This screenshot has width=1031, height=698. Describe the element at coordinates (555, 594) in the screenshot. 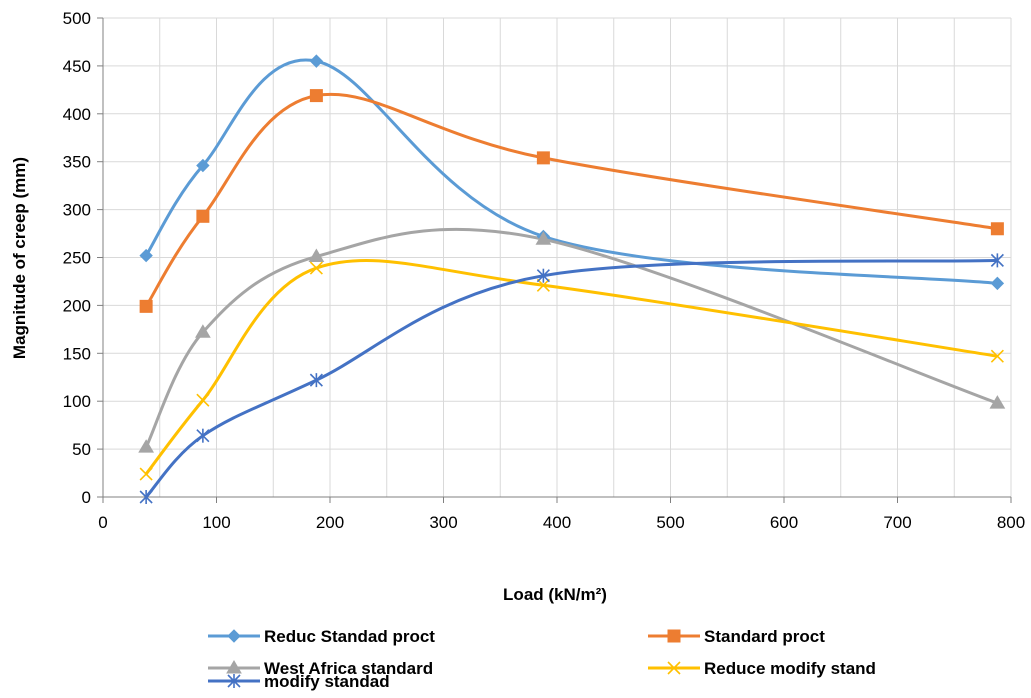

I see `x-axis-title: Load (kN/m²)` at that location.